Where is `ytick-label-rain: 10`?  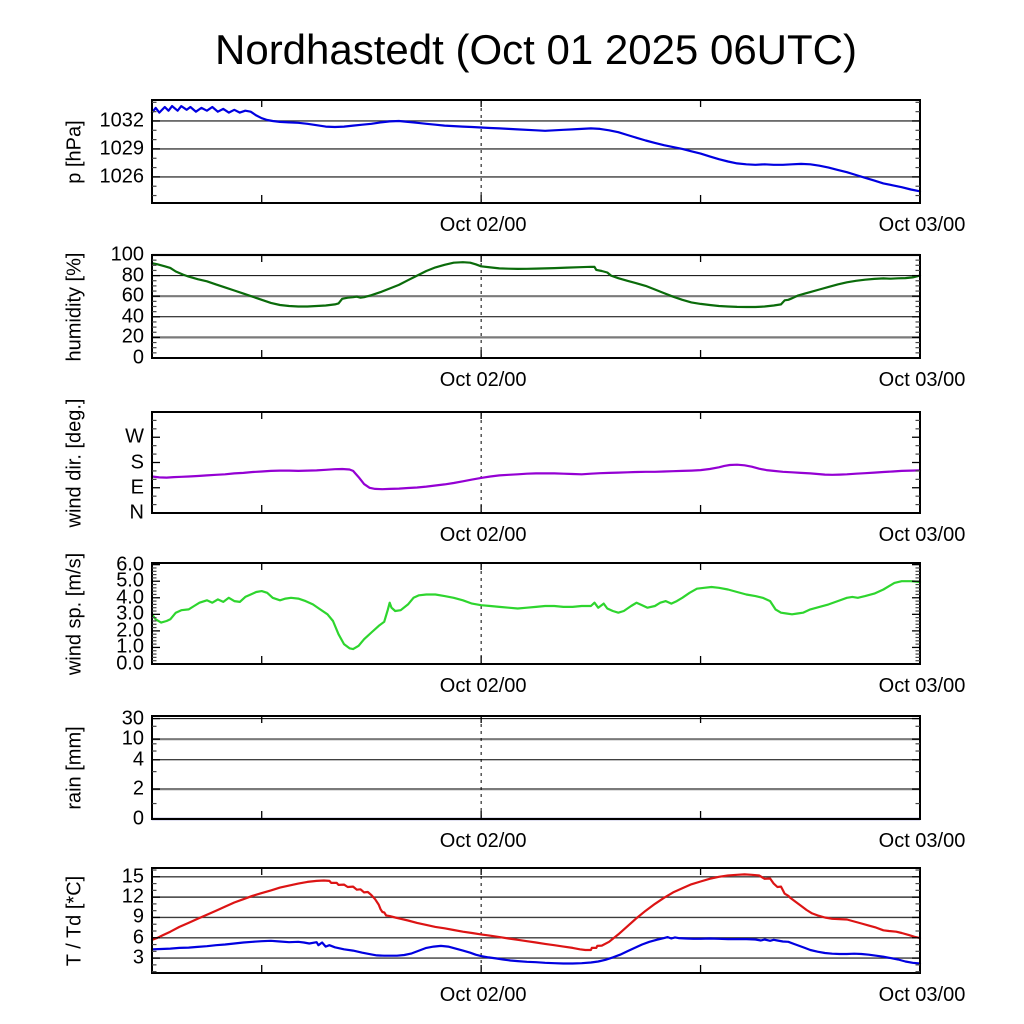 ytick-label-rain: 10 is located at coordinates (132, 738).